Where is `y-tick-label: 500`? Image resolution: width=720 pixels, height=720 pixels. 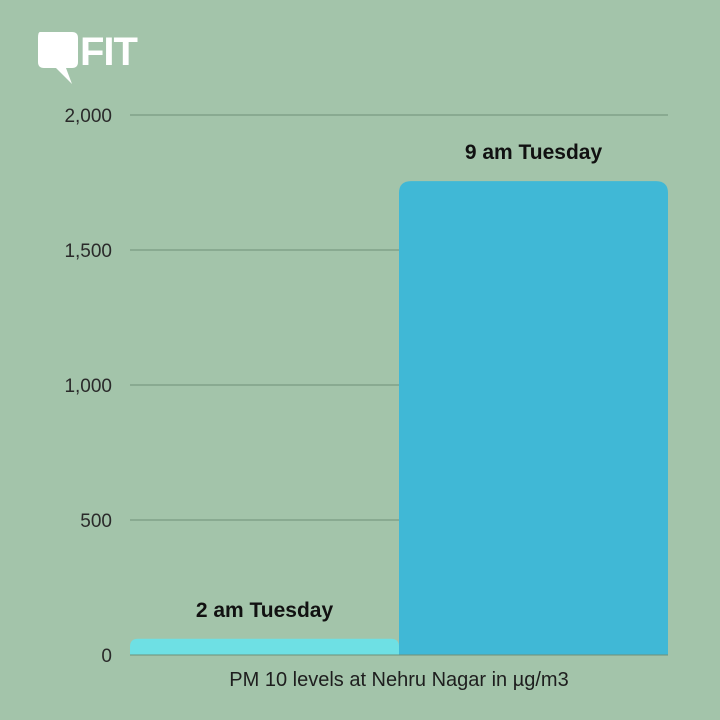
y-tick-label: 500 is located at coordinates (96, 521).